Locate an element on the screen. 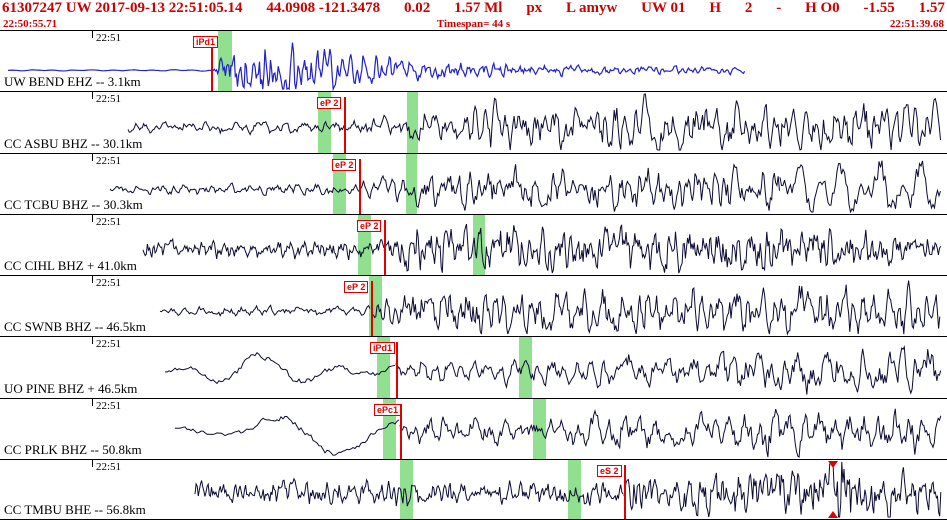 This screenshot has width=947, height=520. timespan-label: Timespan= 44 s is located at coordinates (473, 23).